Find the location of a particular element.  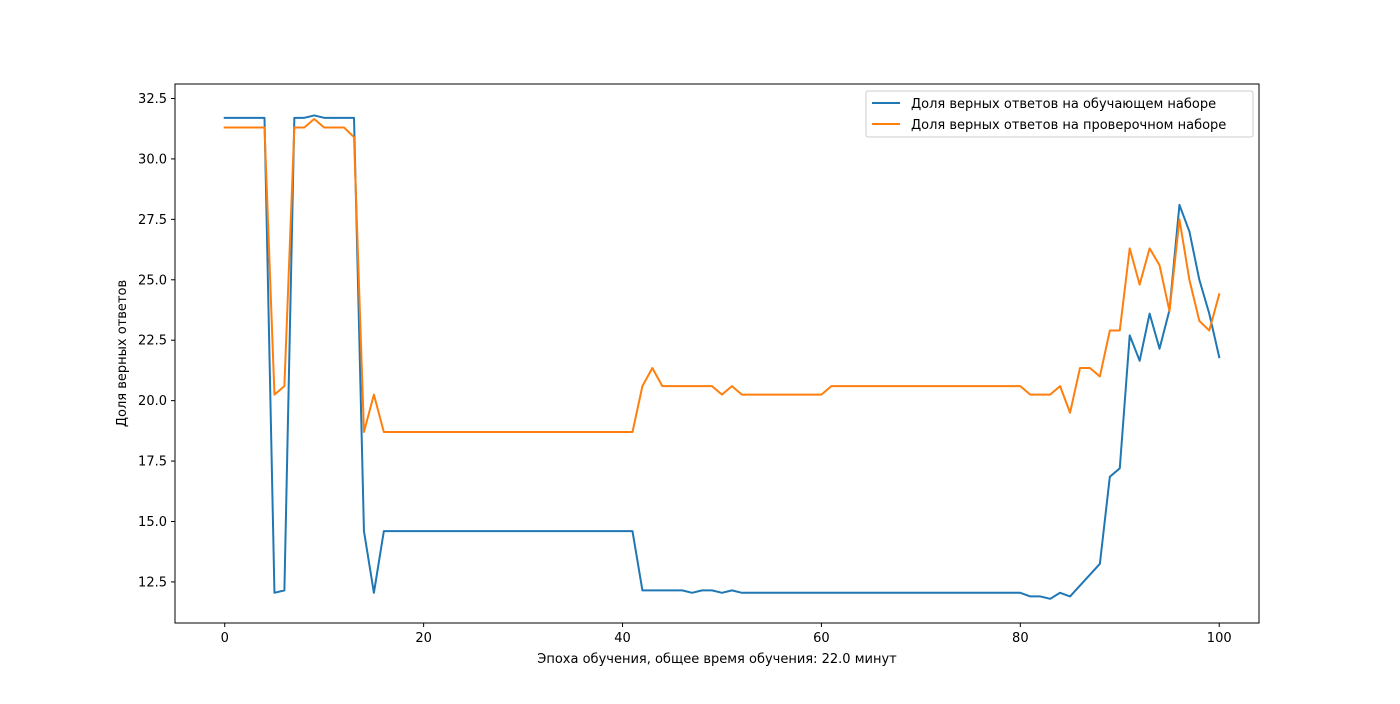

legend-label-train: Доля верных ответов на обучающем наборе is located at coordinates (1063, 104).